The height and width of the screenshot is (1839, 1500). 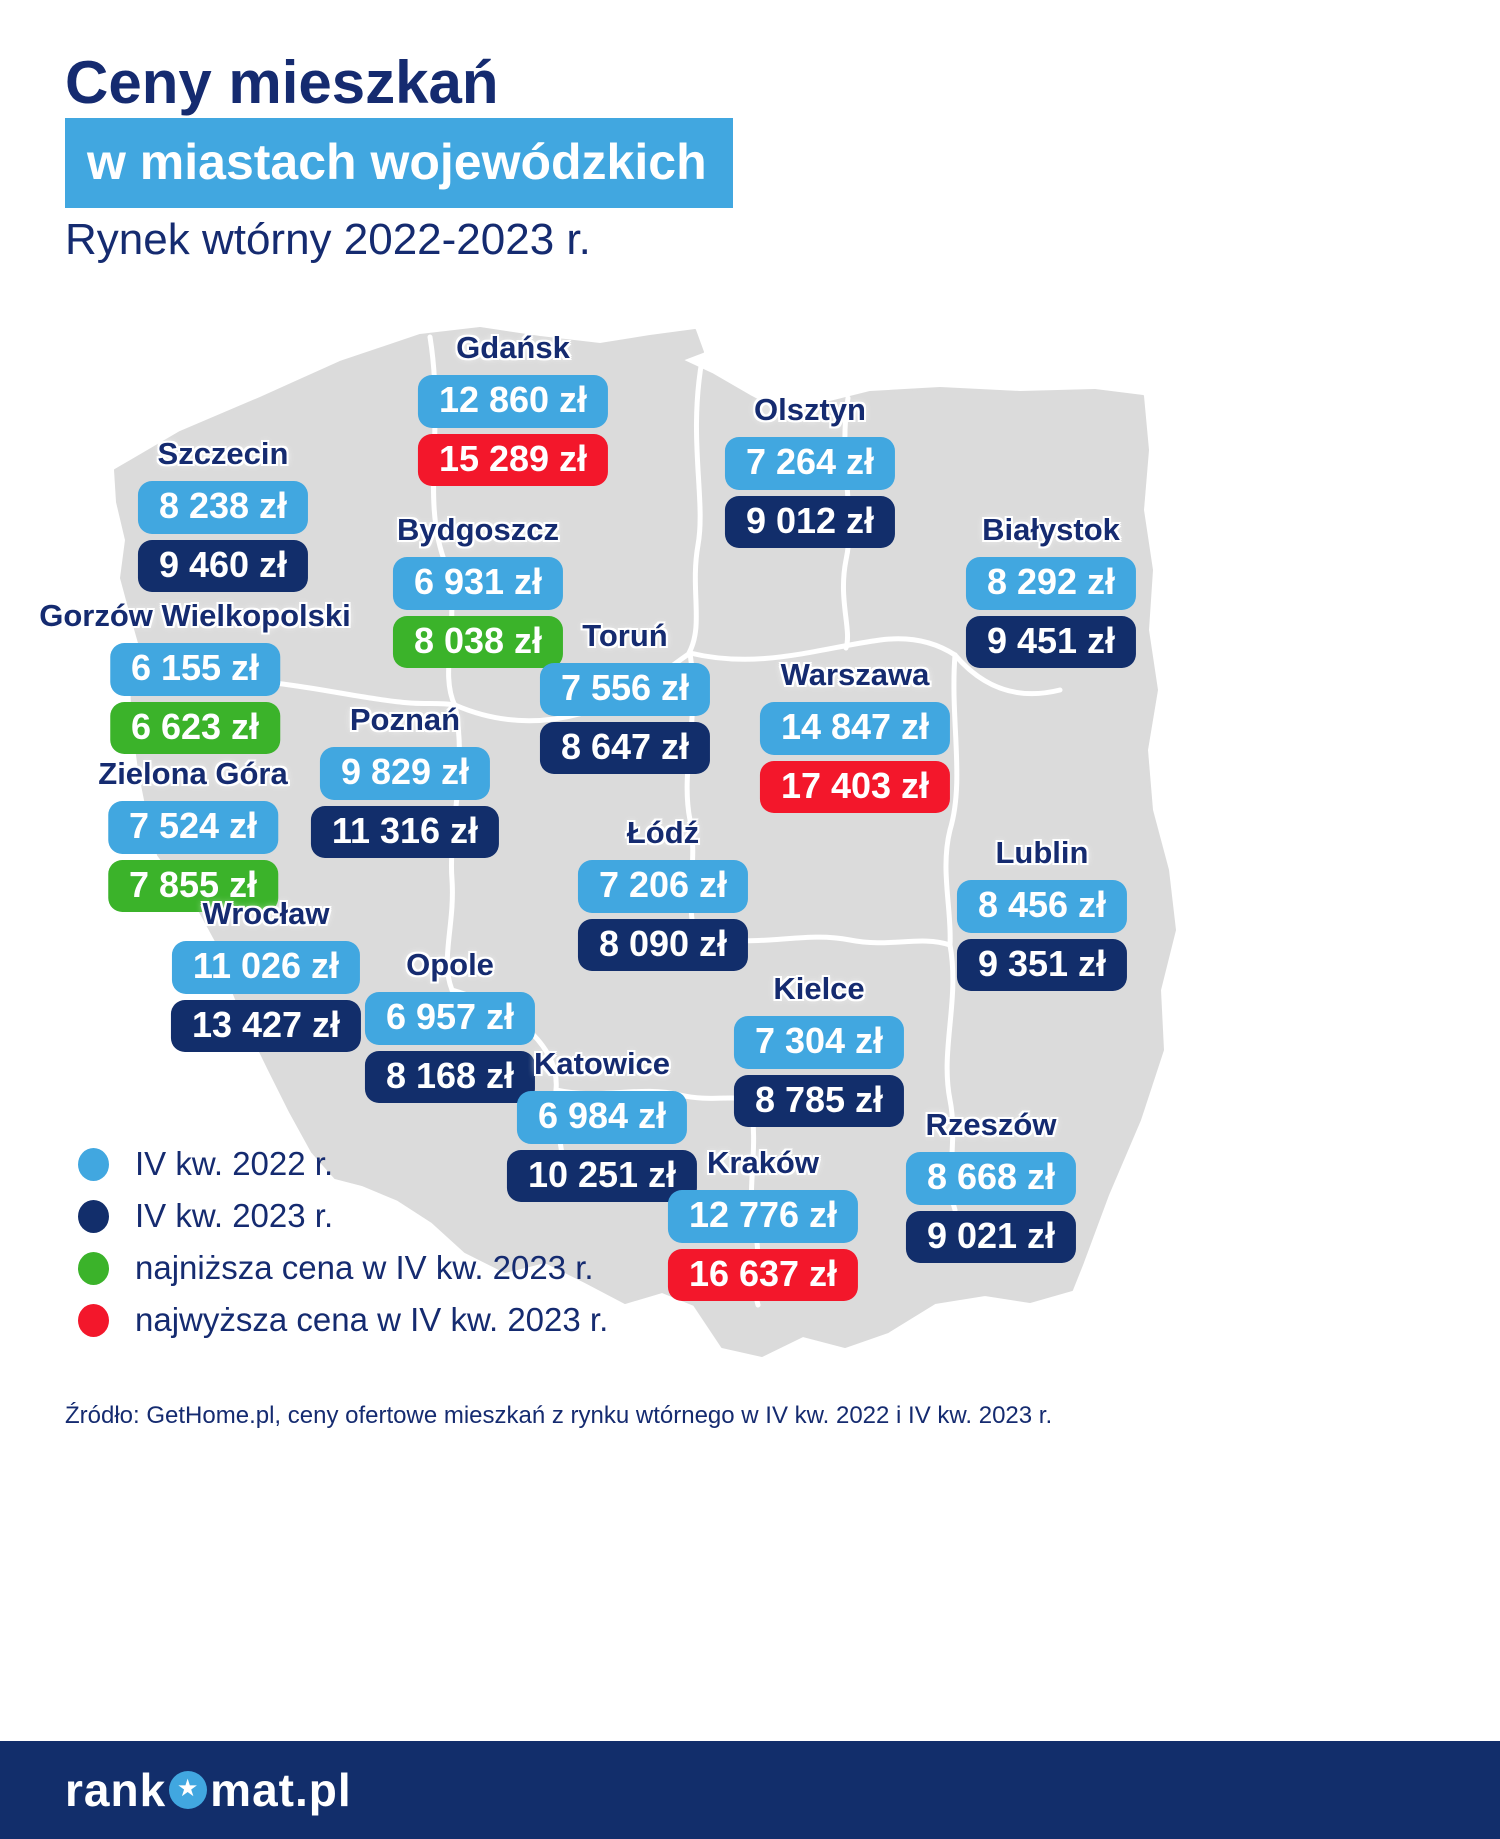 What do you see at coordinates (625, 748) in the screenshot?
I see `price-badge-q4-2023: 8 647 zł` at bounding box center [625, 748].